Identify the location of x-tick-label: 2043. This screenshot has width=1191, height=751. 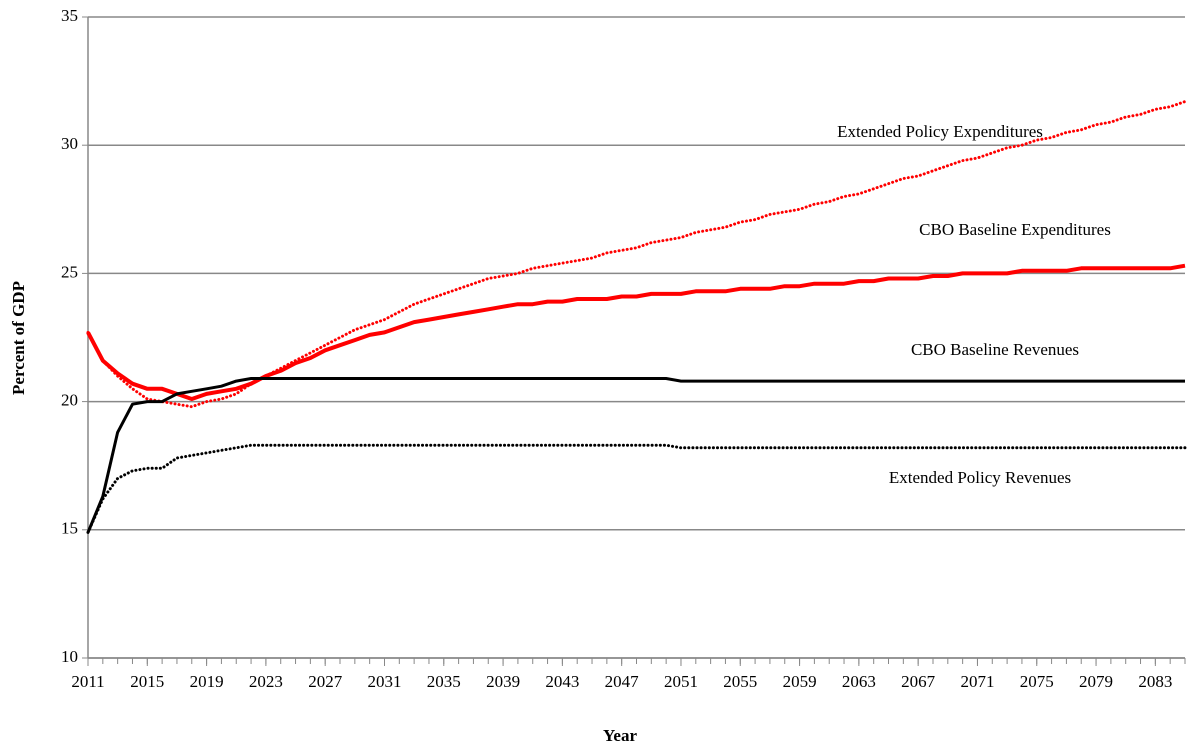
(562, 681).